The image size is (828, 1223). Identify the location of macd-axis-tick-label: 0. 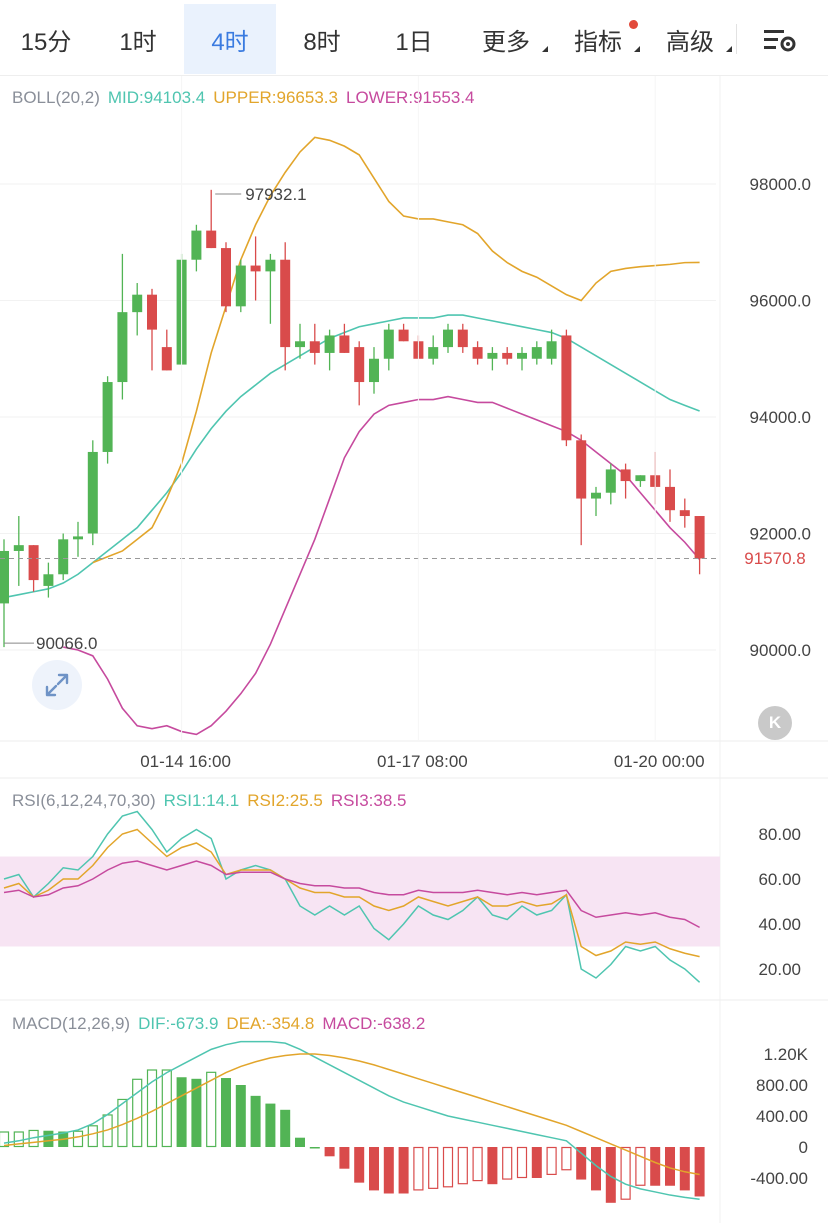
(803, 1147).